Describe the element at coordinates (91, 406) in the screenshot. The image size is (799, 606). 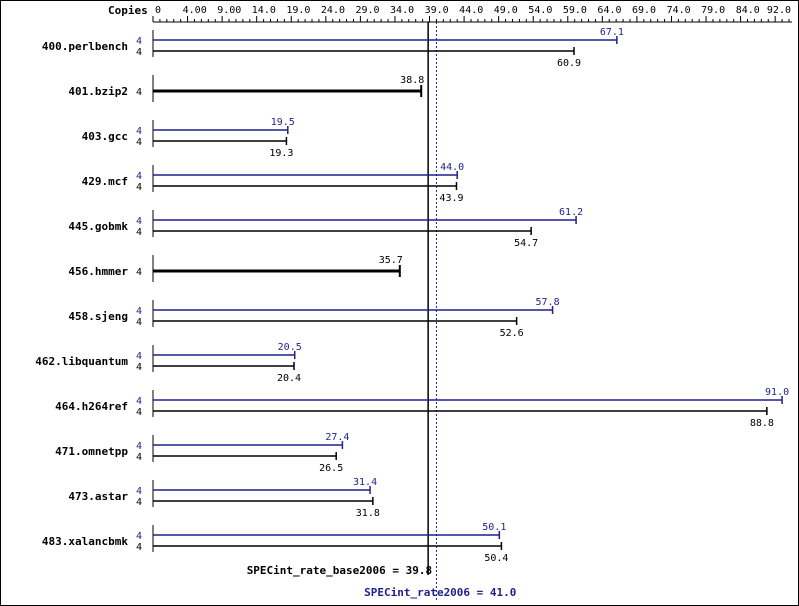
I see `benchmark-name: 464.h264ref` at that location.